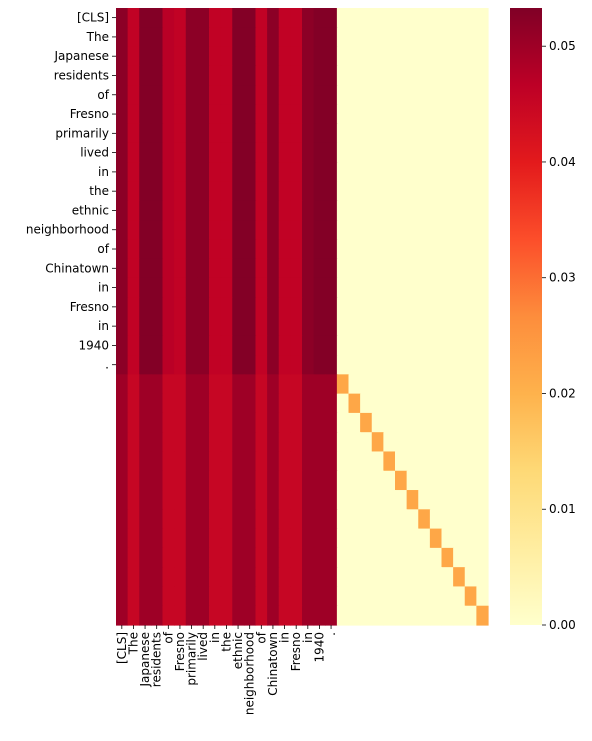 The height and width of the screenshot is (741, 592). What do you see at coordinates (226, 642) in the screenshot?
I see `x-tick-label: the` at bounding box center [226, 642].